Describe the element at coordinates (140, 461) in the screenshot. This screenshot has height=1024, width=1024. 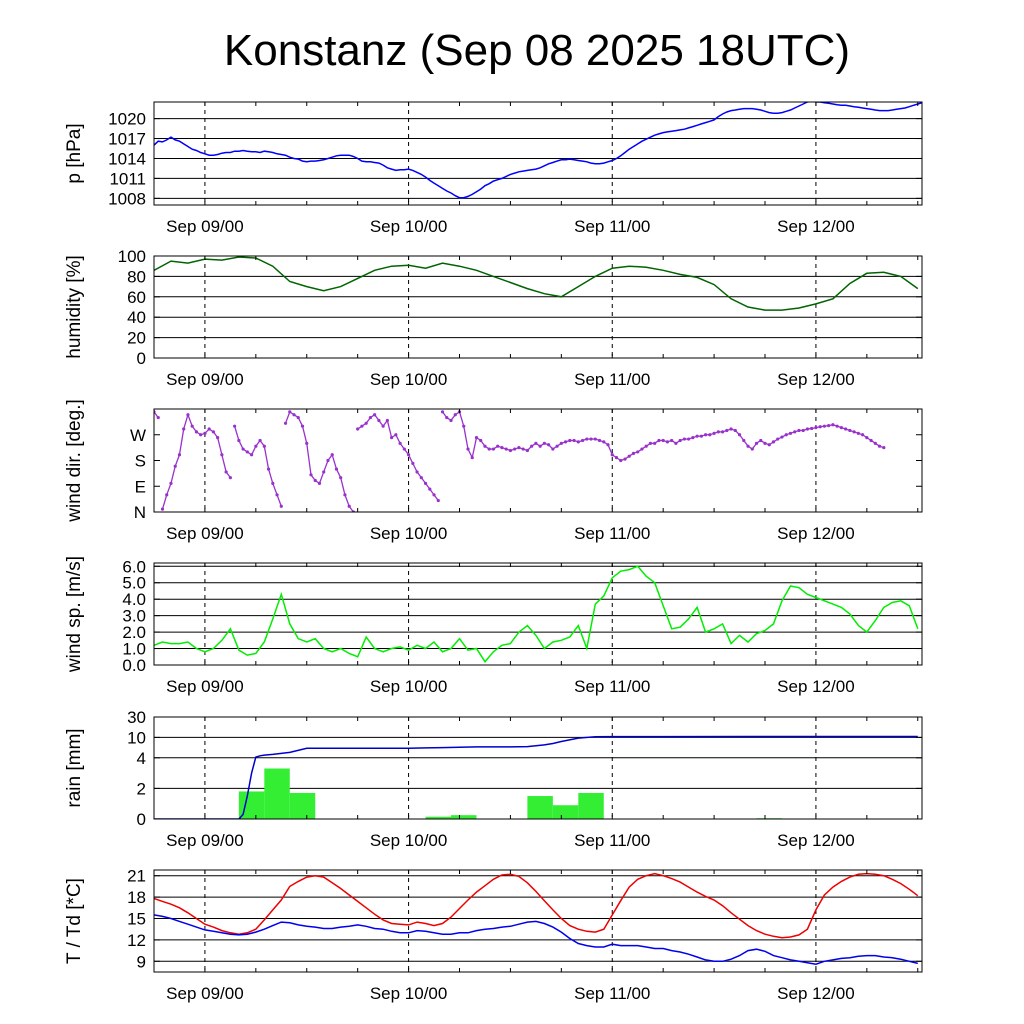
I see `y-tick-label: S` at that location.